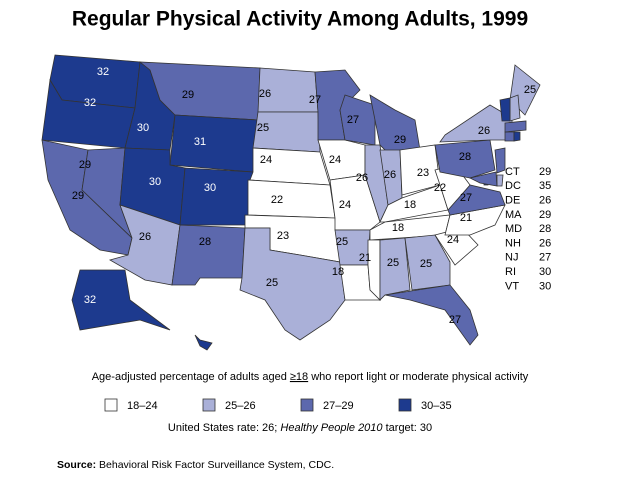  I want to click on small-state-value: 27, so click(545, 258).